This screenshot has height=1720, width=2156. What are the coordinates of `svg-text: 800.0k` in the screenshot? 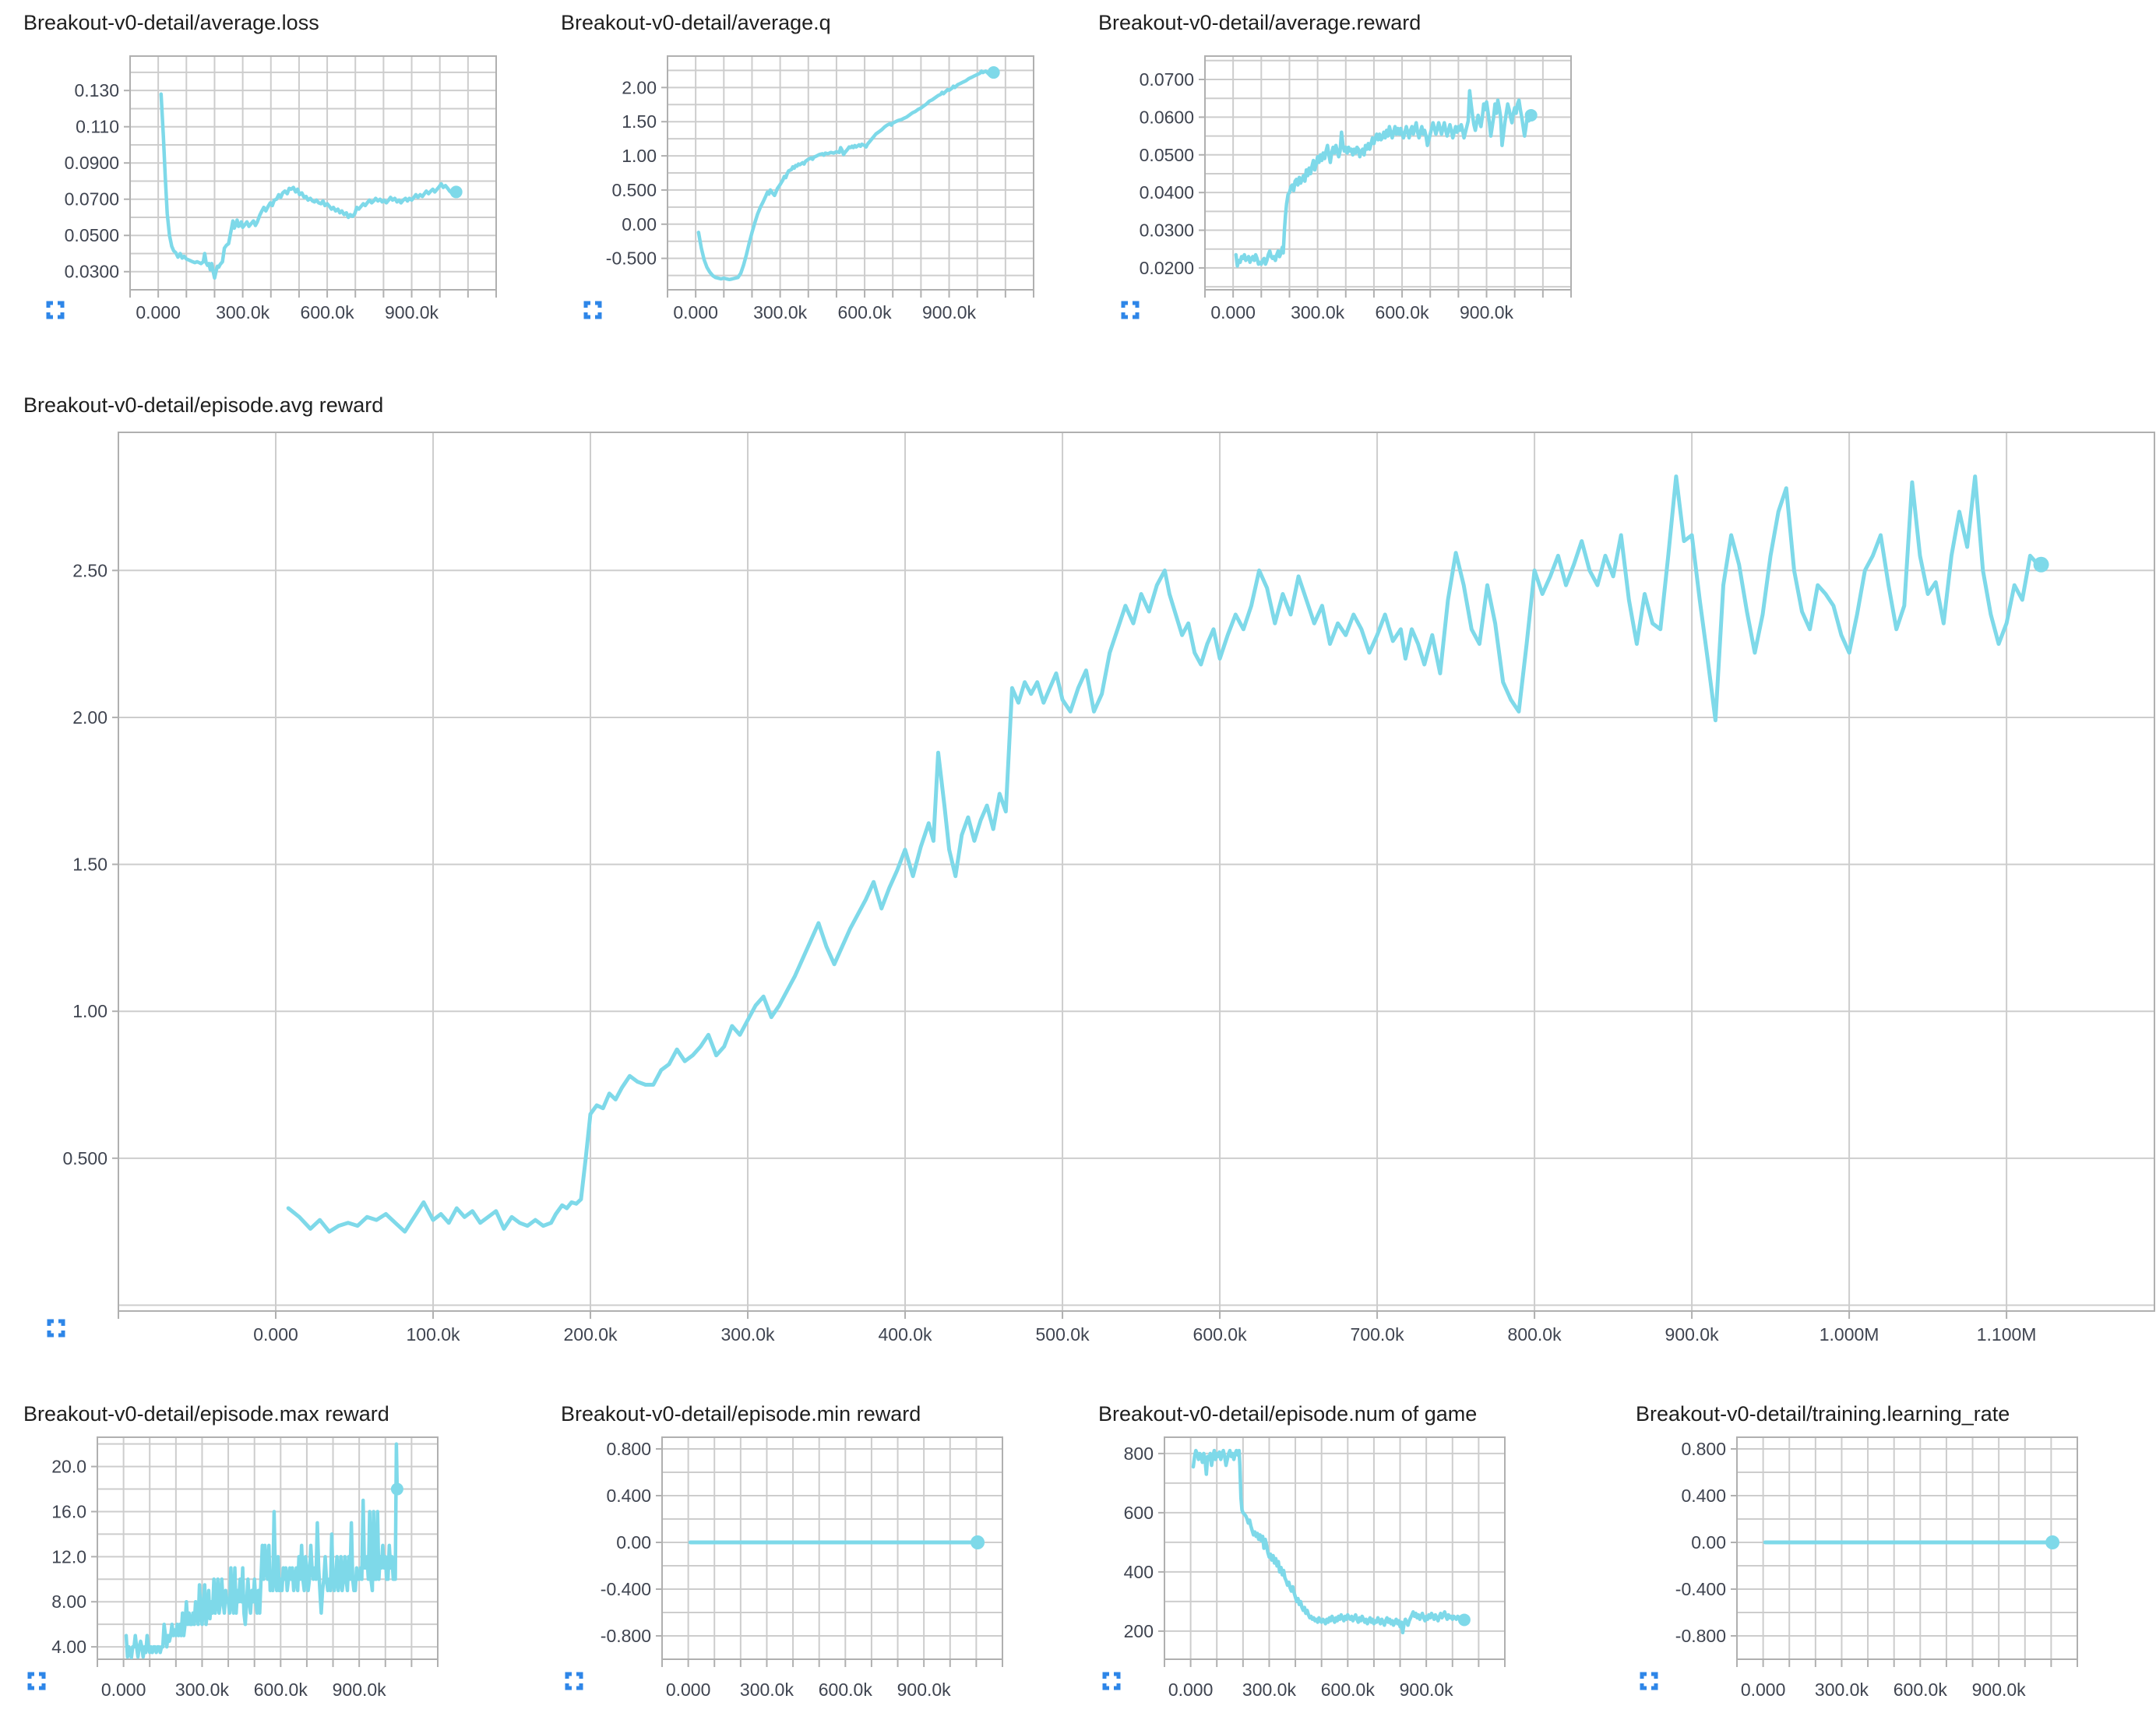 It's located at (1535, 1334).